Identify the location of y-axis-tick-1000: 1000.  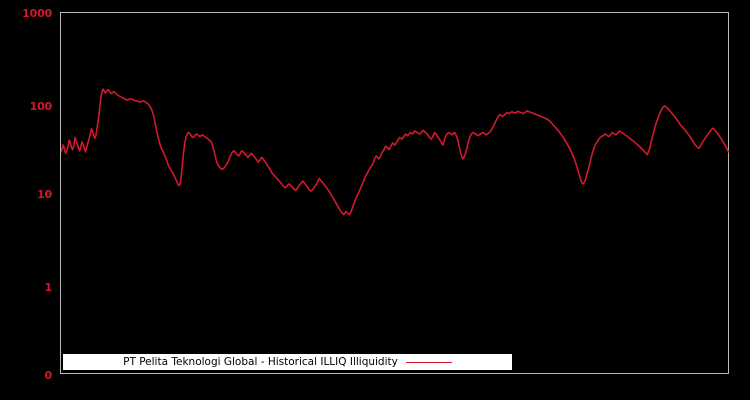
(37, 13).